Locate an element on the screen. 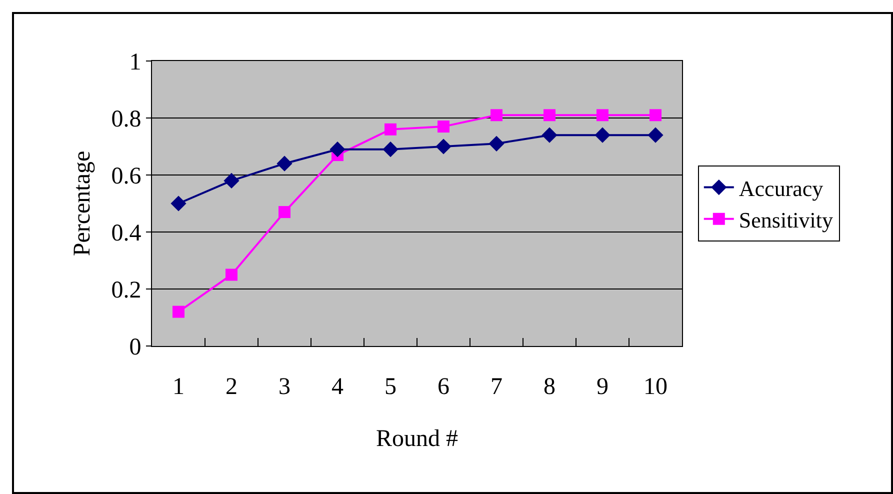 This screenshot has width=893, height=494. x-tick-label: 3 is located at coordinates (284, 387).